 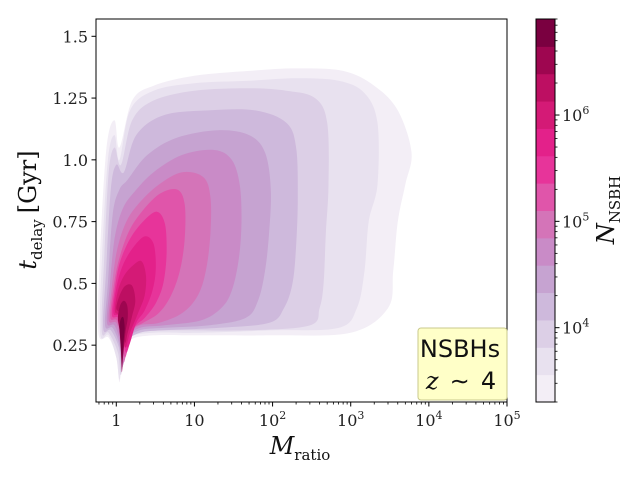 What do you see at coordinates (194, 420) in the screenshot?
I see `x-tick-label: 10` at bounding box center [194, 420].